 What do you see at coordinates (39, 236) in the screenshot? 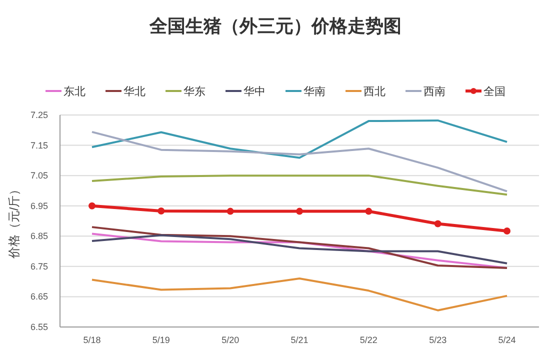
I see `y-tick-label: 6.85` at bounding box center [39, 236].